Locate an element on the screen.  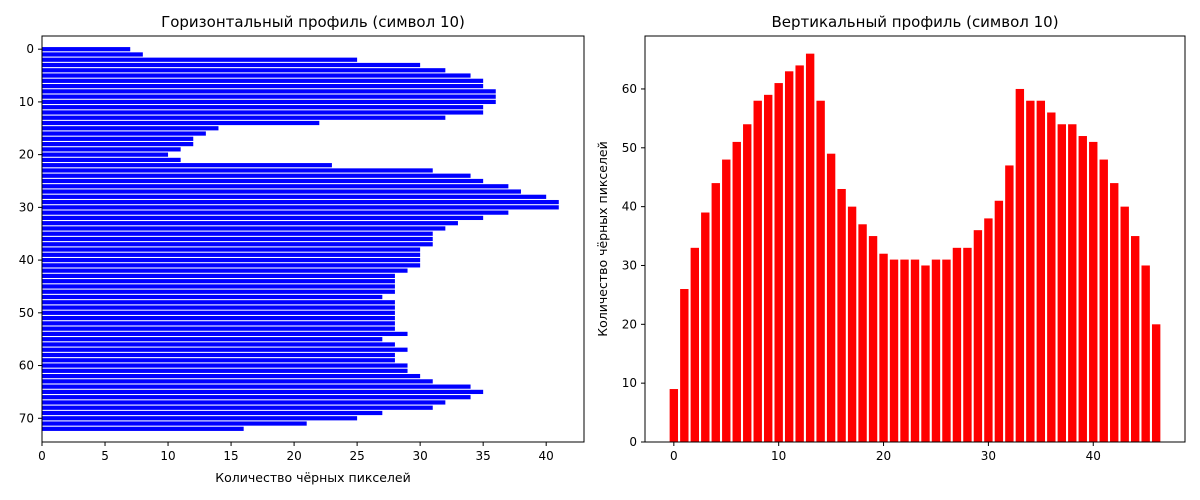
x-tick-label: 40 is located at coordinates (1093, 456).